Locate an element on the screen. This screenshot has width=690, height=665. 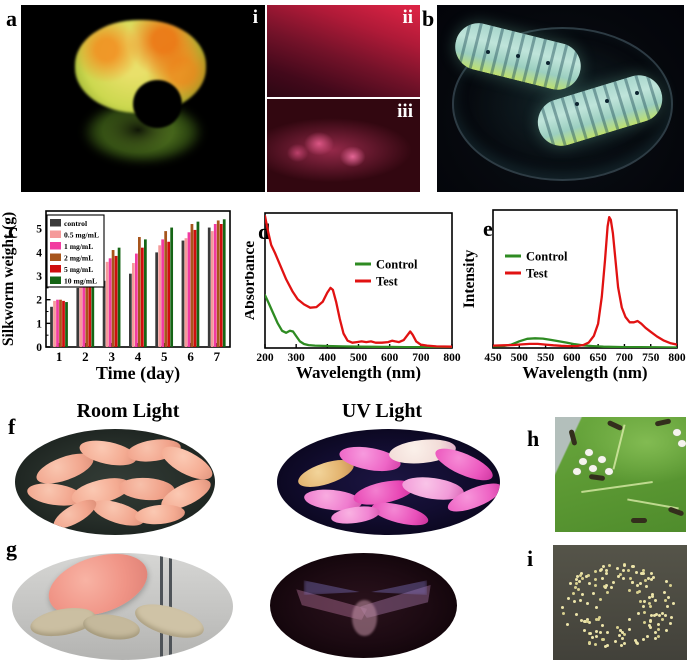
svg-text: 4 is located at coordinates (138, 356).